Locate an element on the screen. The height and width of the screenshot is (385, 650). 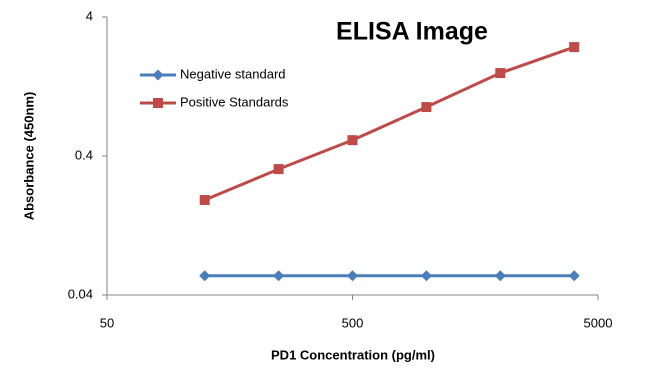
y-tick-label: 0.04 is located at coordinates (80, 293).